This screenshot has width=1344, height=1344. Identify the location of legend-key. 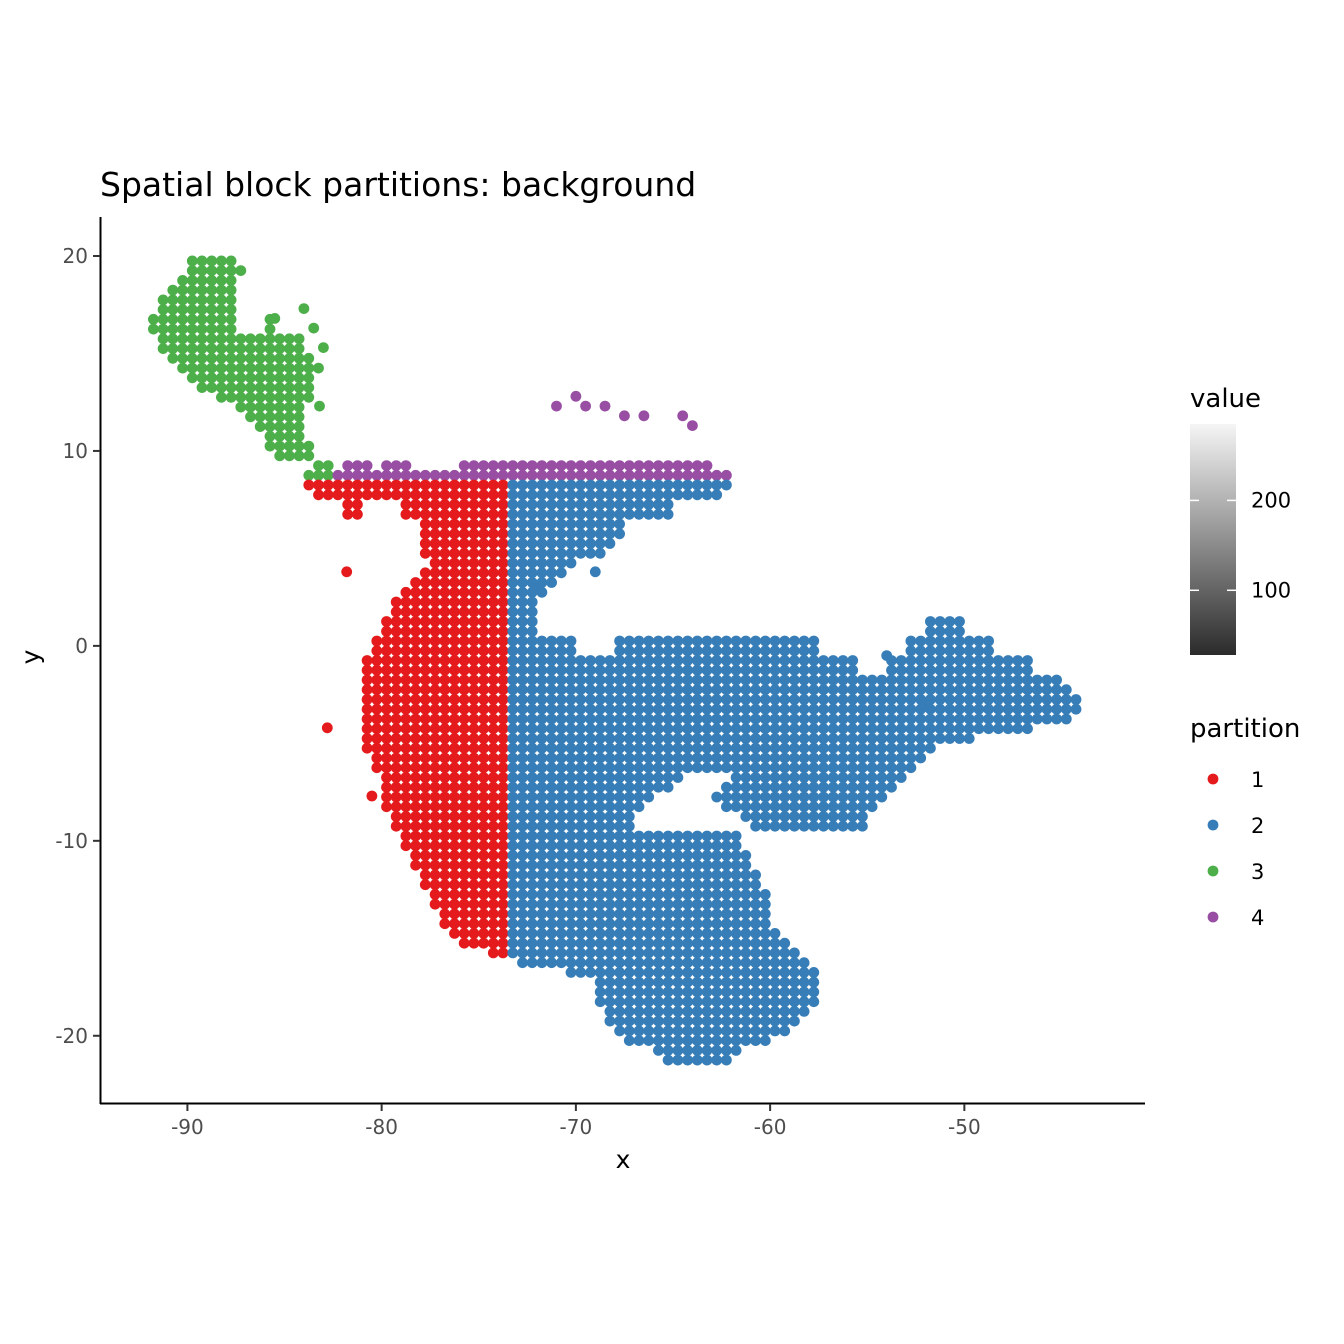
(1213, 917).